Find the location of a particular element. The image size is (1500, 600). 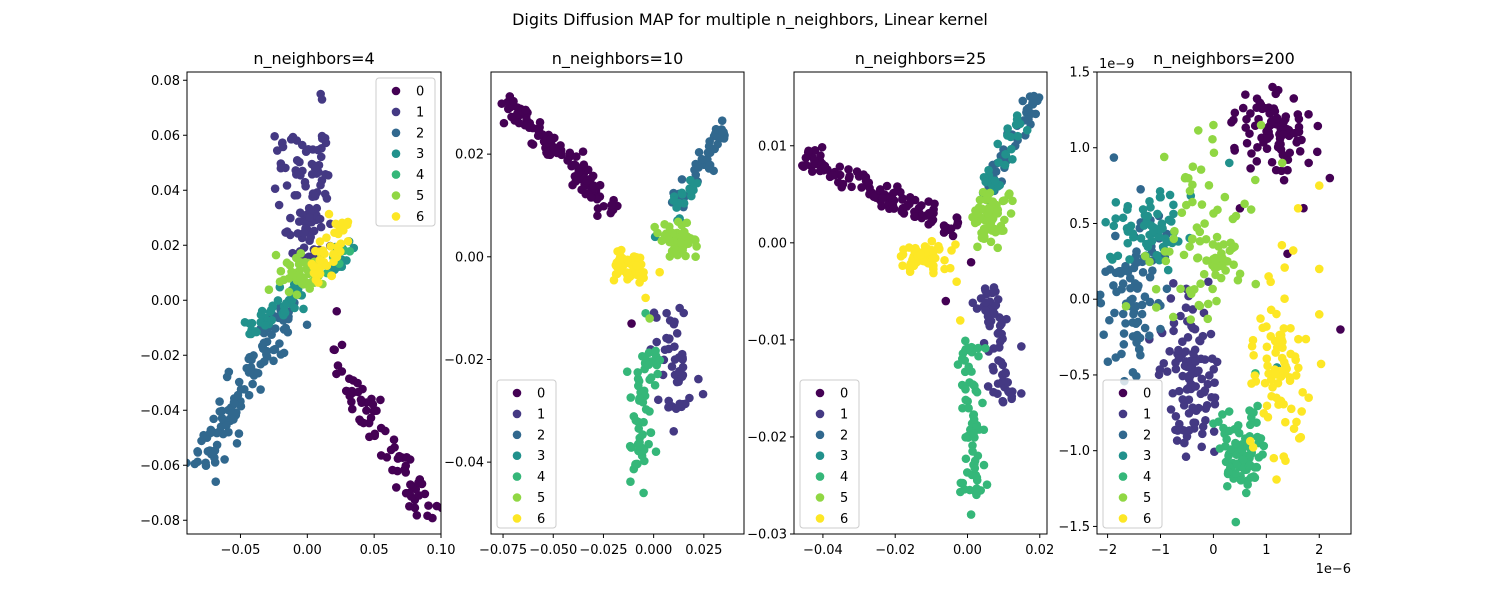

y-tick-label: 0.06 is located at coordinates (165, 136).